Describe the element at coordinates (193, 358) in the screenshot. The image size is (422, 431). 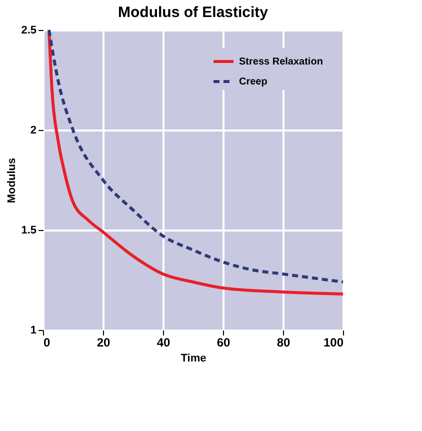
I see `x-axis-title: Time` at that location.